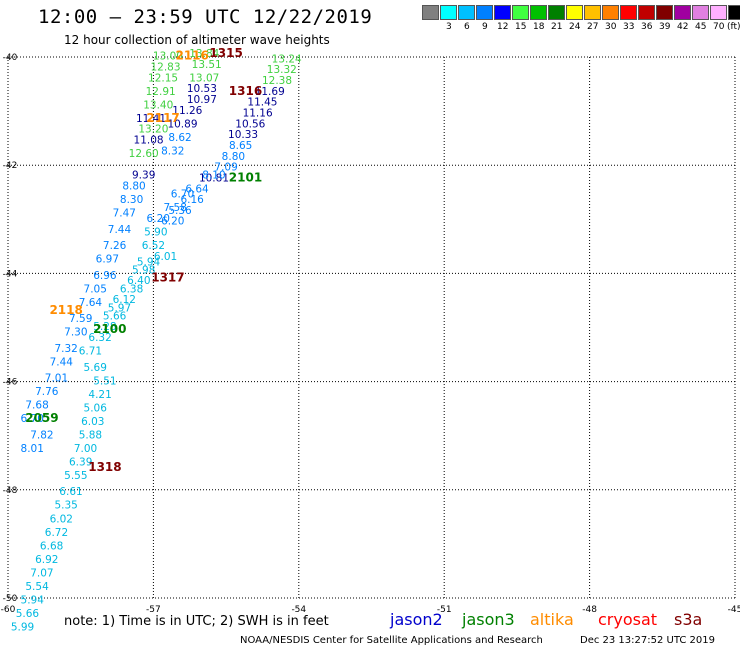 Image resolution: width=740 pixels, height=650 pixels. What do you see at coordinates (95, 368) in the screenshot?
I see `swh-point: 5.69` at bounding box center [95, 368].